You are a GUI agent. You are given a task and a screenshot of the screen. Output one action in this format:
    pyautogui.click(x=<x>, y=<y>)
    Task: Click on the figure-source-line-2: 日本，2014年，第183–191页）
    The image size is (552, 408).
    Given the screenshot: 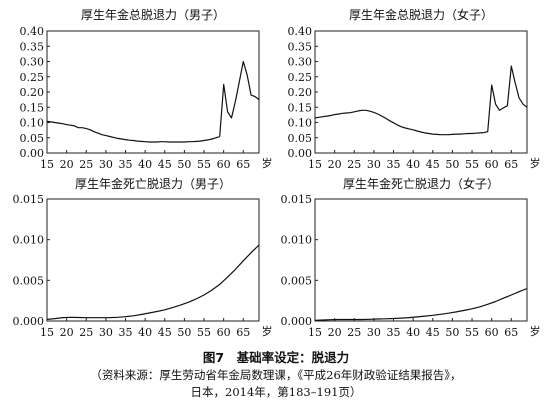 What is the action you would take?
    pyautogui.click(x=276, y=392)
    